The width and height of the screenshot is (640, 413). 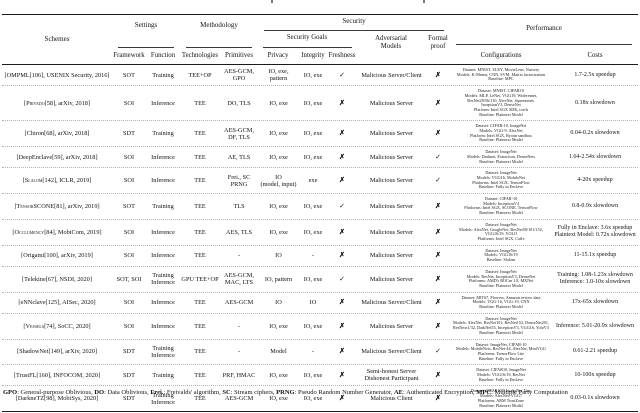 What do you see at coordinates (33, 303) in the screenshot?
I see `scheme-name: eNNclave` at bounding box center [33, 303].